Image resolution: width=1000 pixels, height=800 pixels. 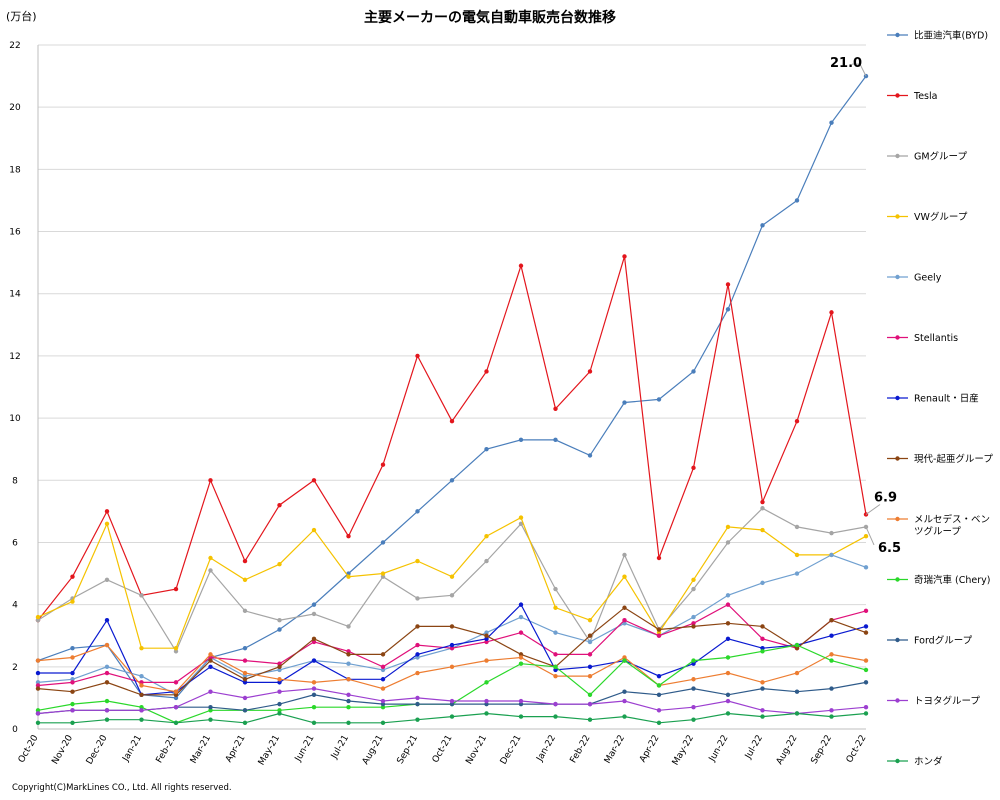 What do you see at coordinates (546, 749) in the screenshot?
I see `x-tick-label: Jan-22` at bounding box center [546, 749].